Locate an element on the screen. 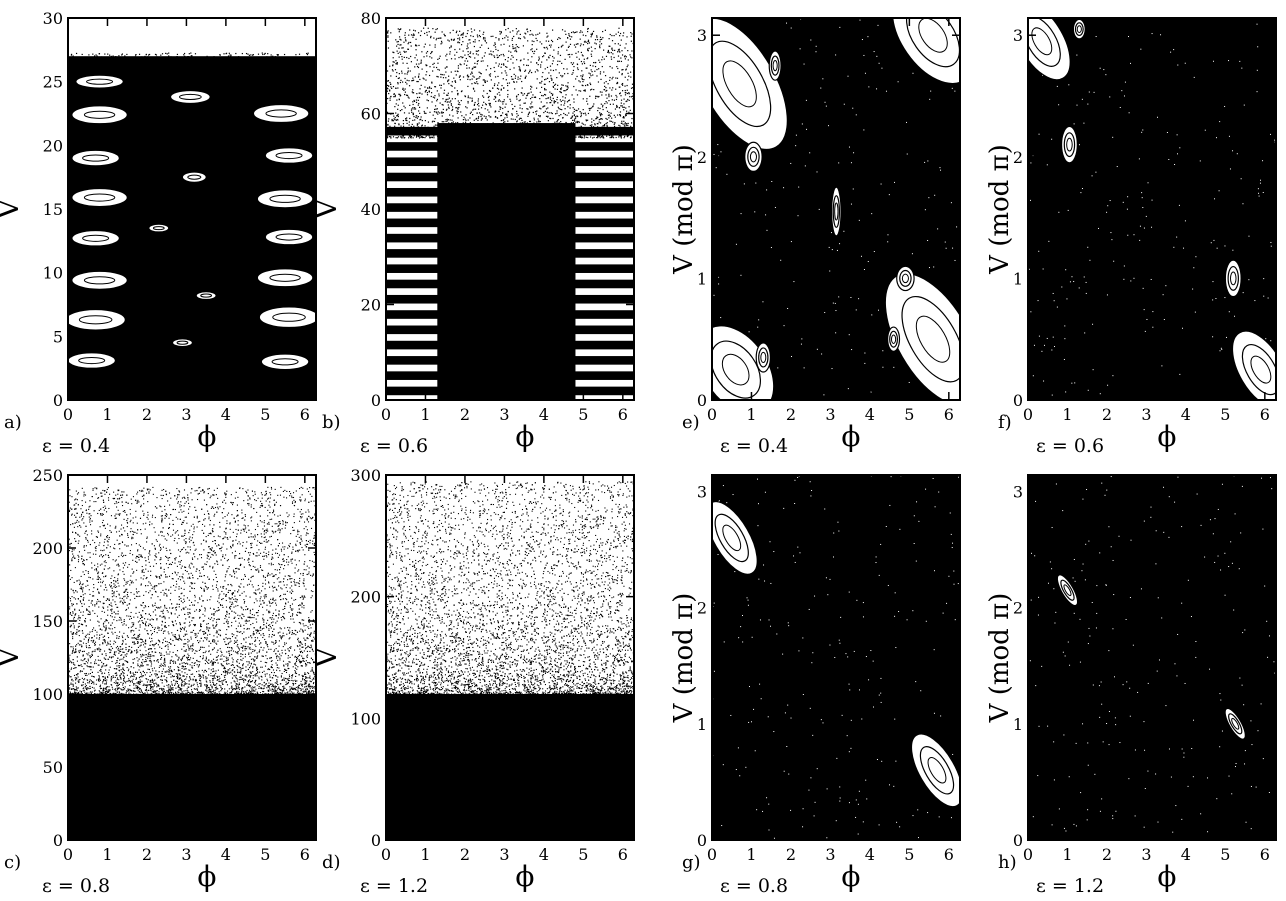 This screenshot has height=901, width=1286. y-tick-label: 10 is located at coordinates (53, 273).